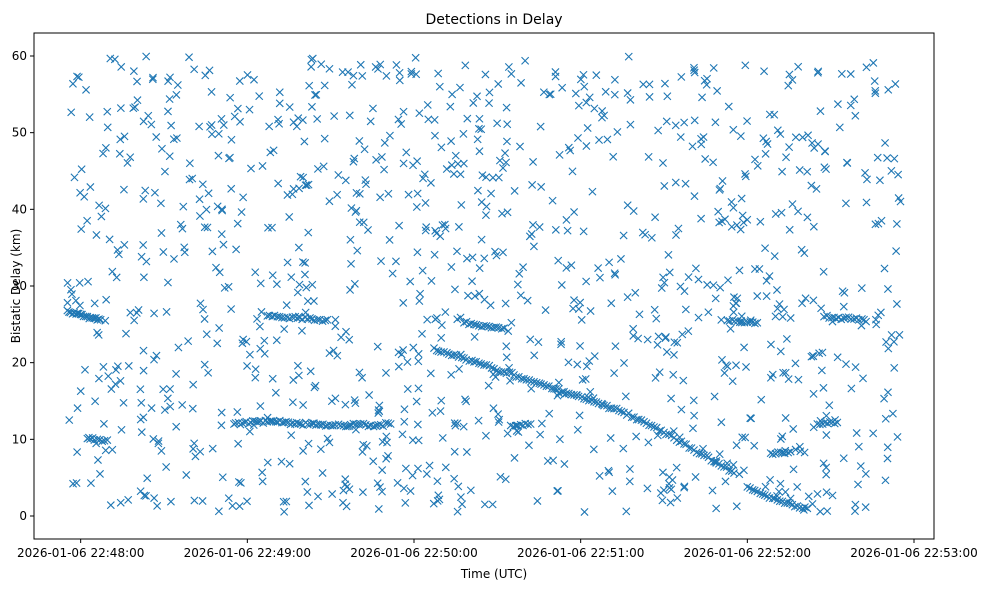  Describe the element at coordinates (16, 286) in the screenshot. I see `y-axis-label: Bistatic Delay (km)` at that location.